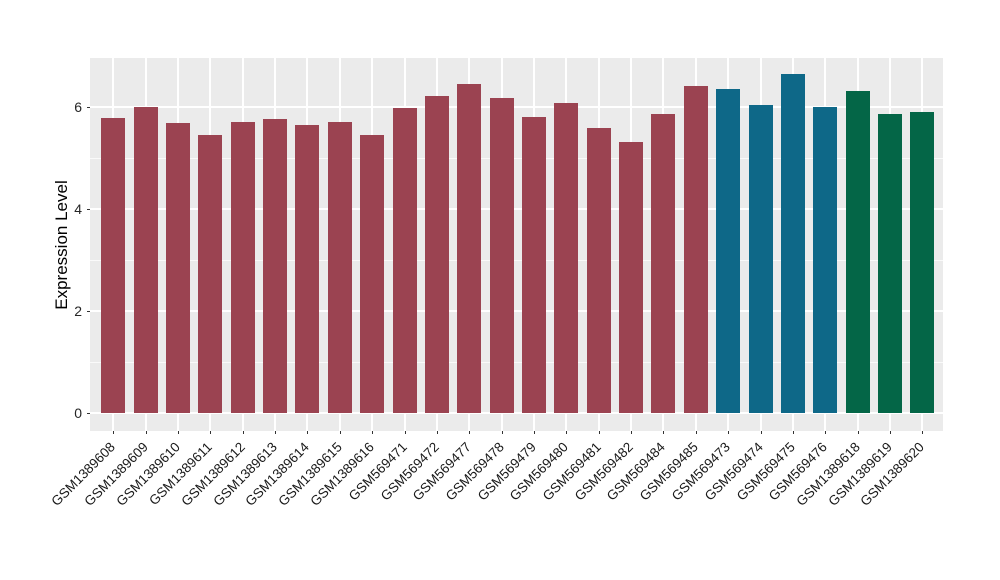  Describe the element at coordinates (501, 255) in the screenshot. I see `bar-GSM569478` at that location.